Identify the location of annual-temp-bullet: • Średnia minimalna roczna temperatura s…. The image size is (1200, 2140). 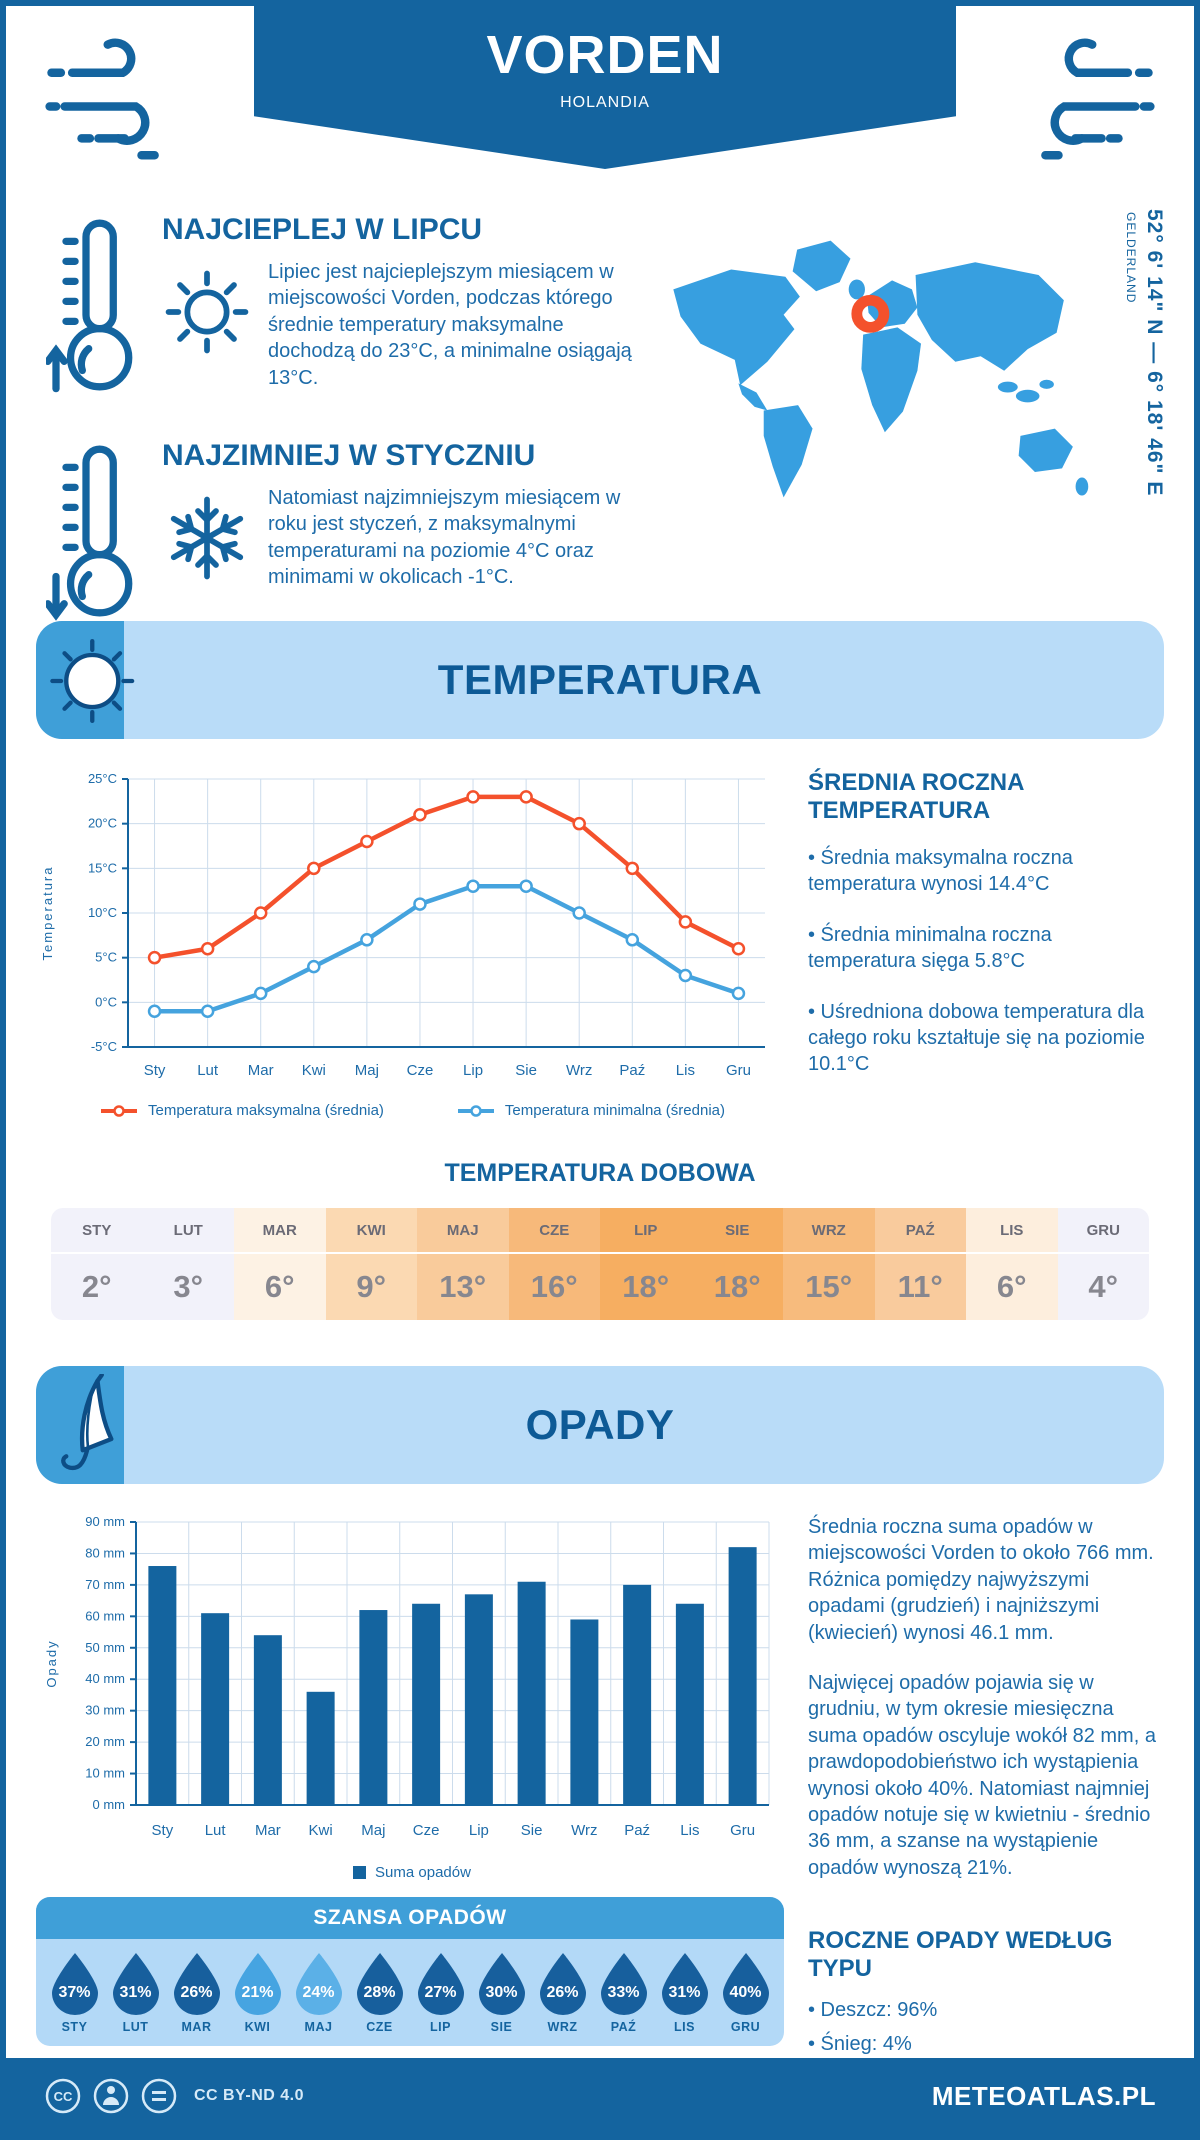
(930, 948).